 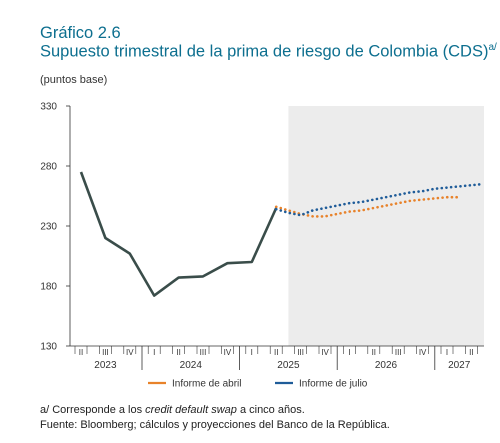 I want to click on quarter-label-3: I, so click(x=154, y=352).